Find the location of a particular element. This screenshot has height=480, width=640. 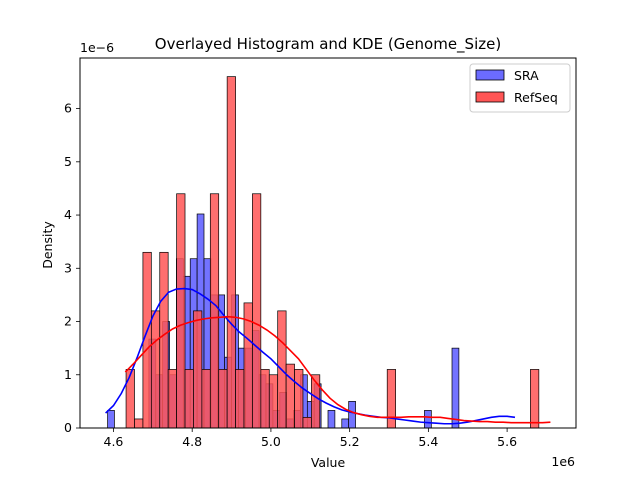

legend: SRA RefSeq is located at coordinates (520, 88).